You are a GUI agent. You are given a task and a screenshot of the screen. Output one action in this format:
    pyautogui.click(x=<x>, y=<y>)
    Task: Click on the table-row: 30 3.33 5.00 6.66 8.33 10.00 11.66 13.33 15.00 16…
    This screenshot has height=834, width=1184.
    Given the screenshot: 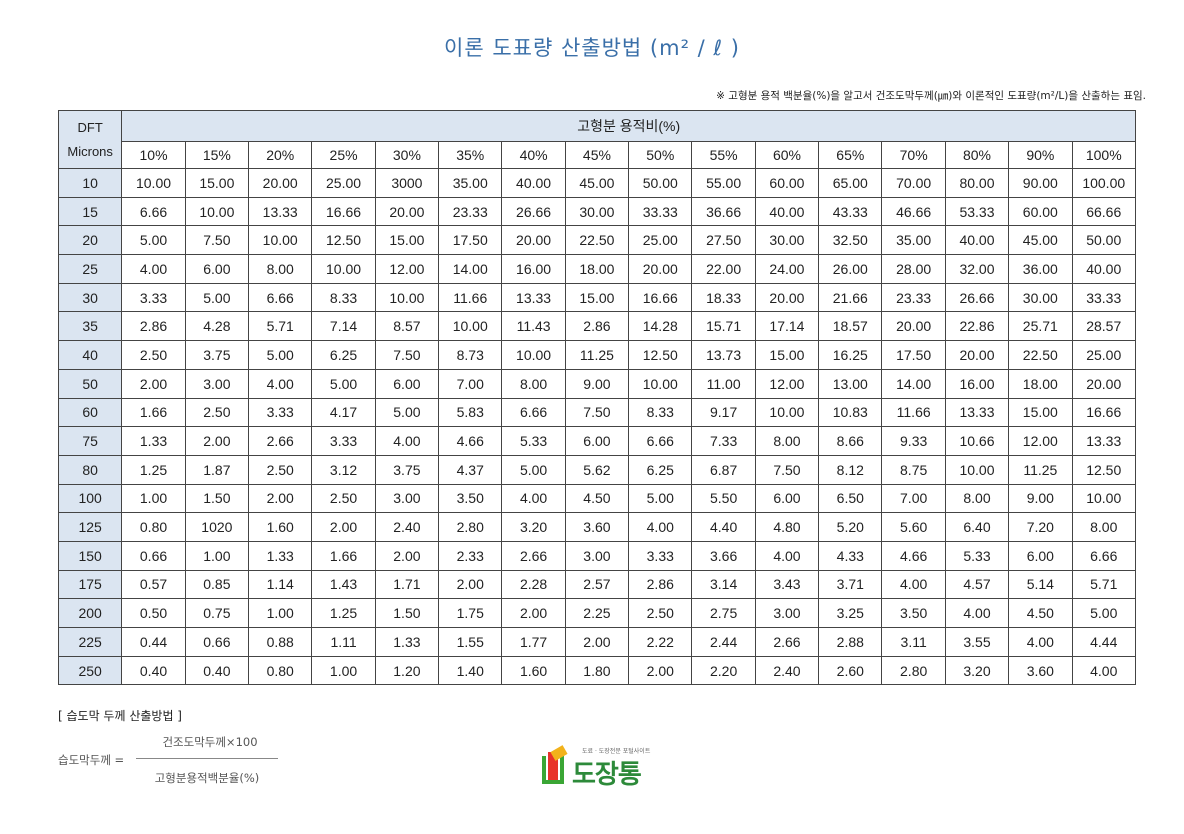 What is the action you would take?
    pyautogui.click(x=596, y=297)
    